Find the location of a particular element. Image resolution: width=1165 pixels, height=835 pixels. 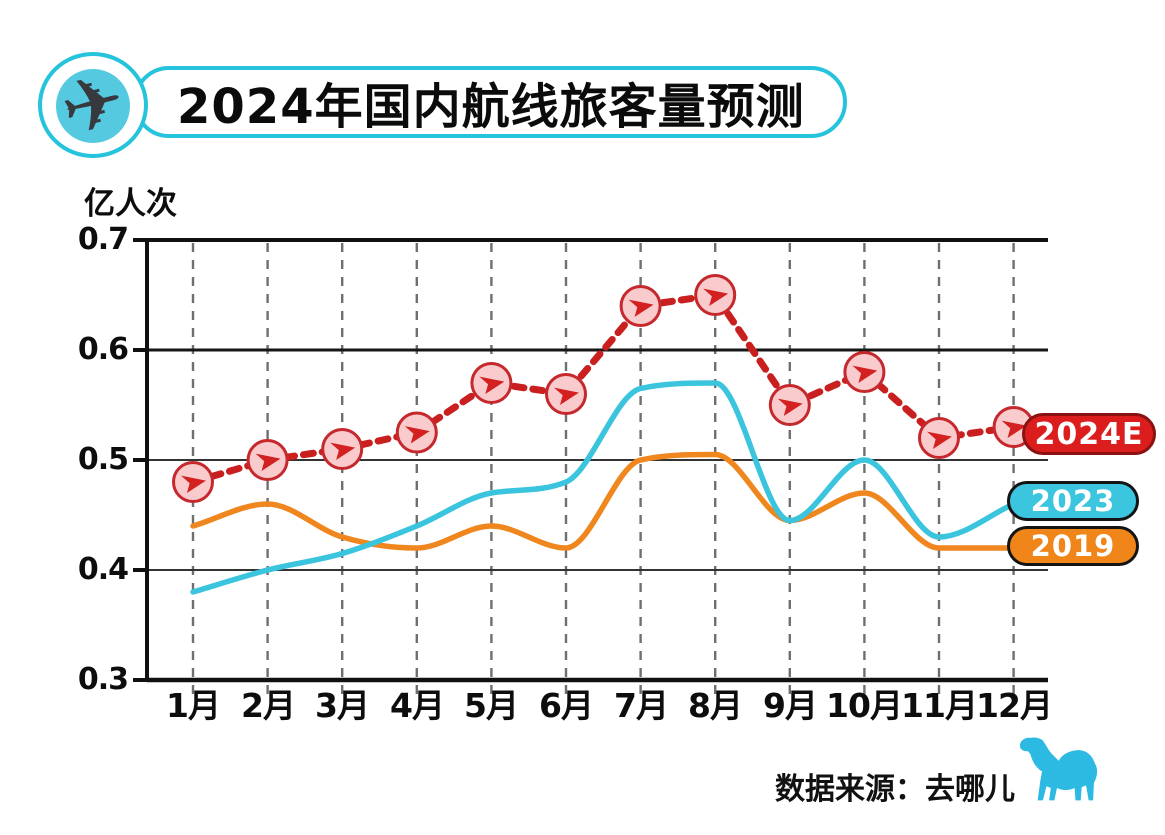

data-source-label: 数据来源：去哪儿 is located at coordinates (895, 789).